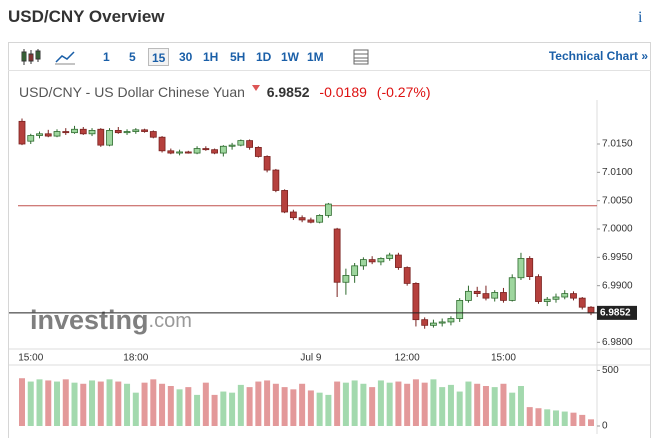  Describe the element at coordinates (361, 57) in the screenshot. I see `table-icon` at that location.